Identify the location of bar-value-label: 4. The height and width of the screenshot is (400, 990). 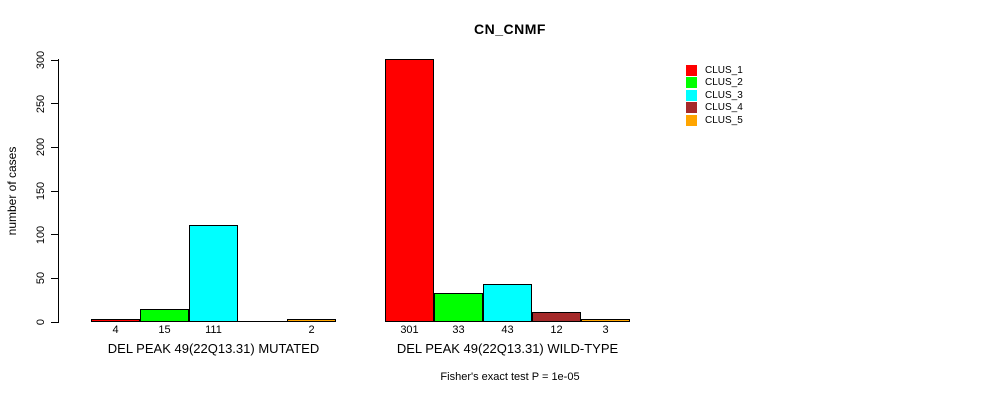
(115, 330).